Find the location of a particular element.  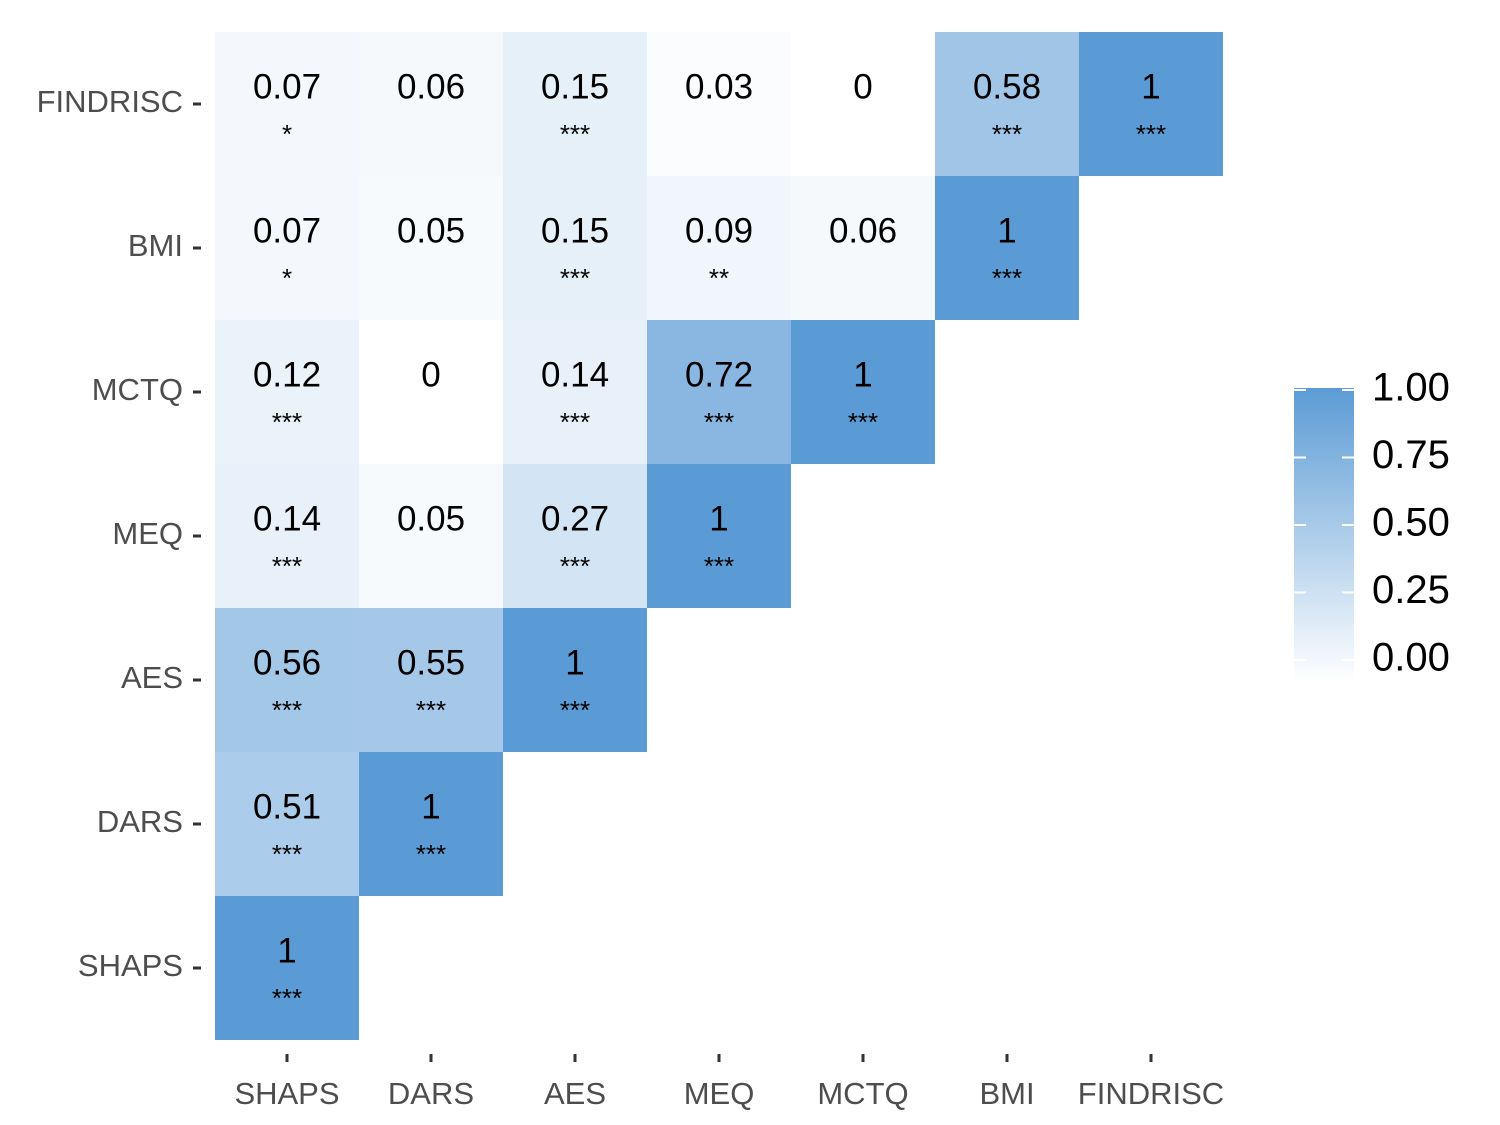

cell-value-label: 0.51 is located at coordinates (287, 806).